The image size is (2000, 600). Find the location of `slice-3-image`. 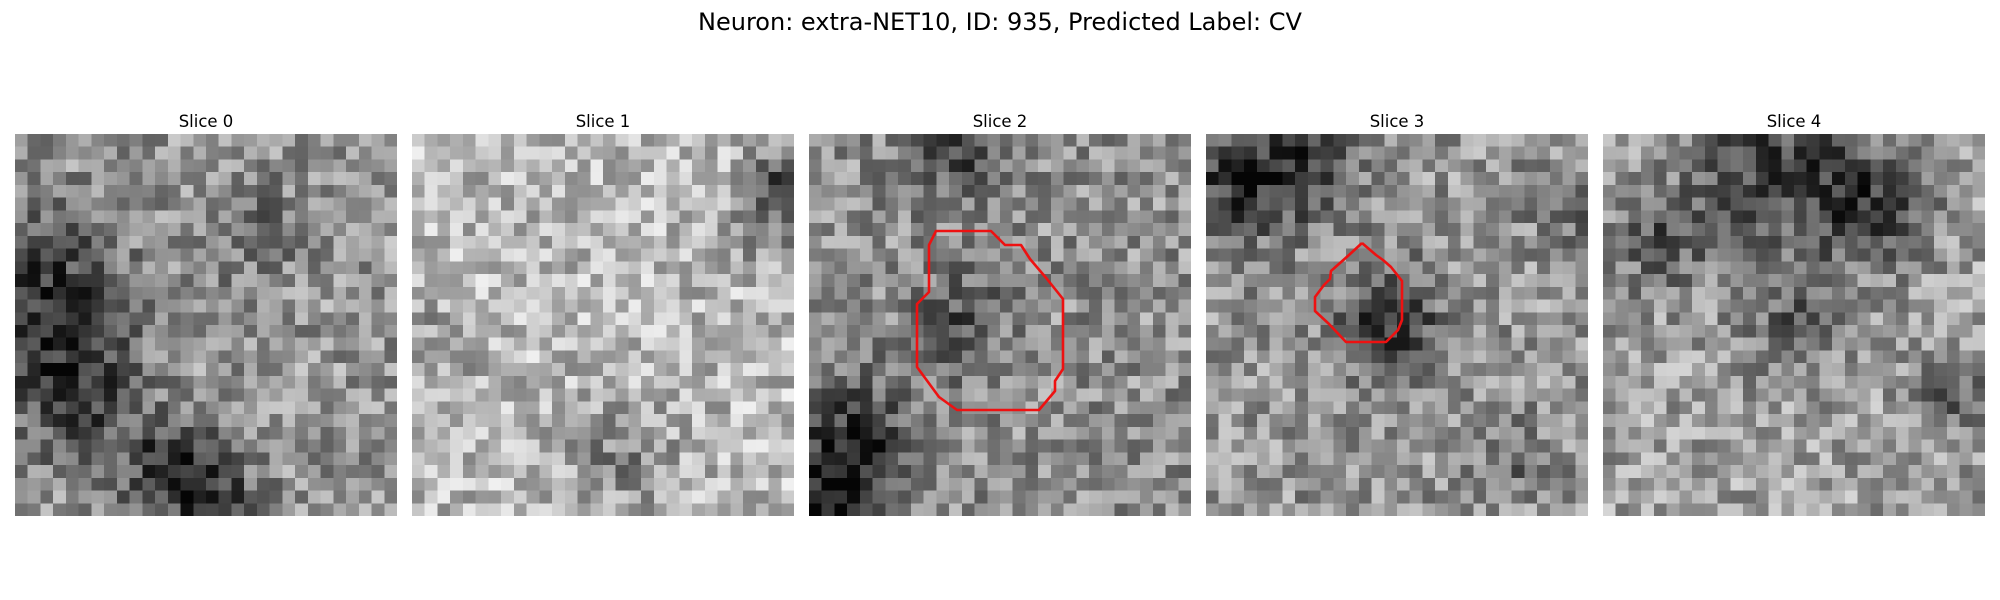

slice-3-image is located at coordinates (1397, 325).